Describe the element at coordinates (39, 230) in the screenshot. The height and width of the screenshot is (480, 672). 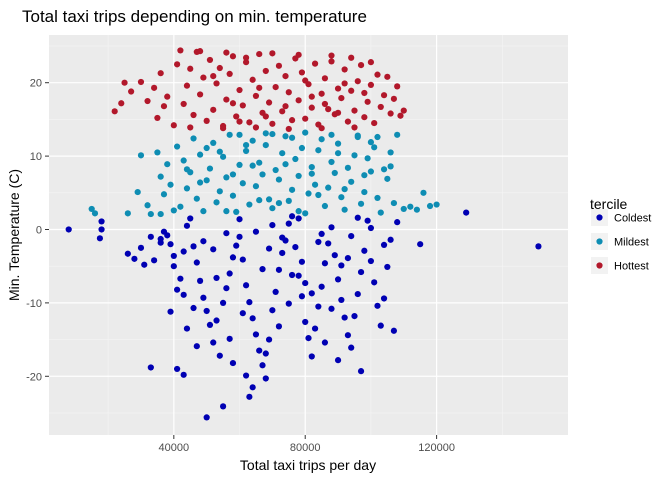
I see `y-tick-label: 0` at that location.